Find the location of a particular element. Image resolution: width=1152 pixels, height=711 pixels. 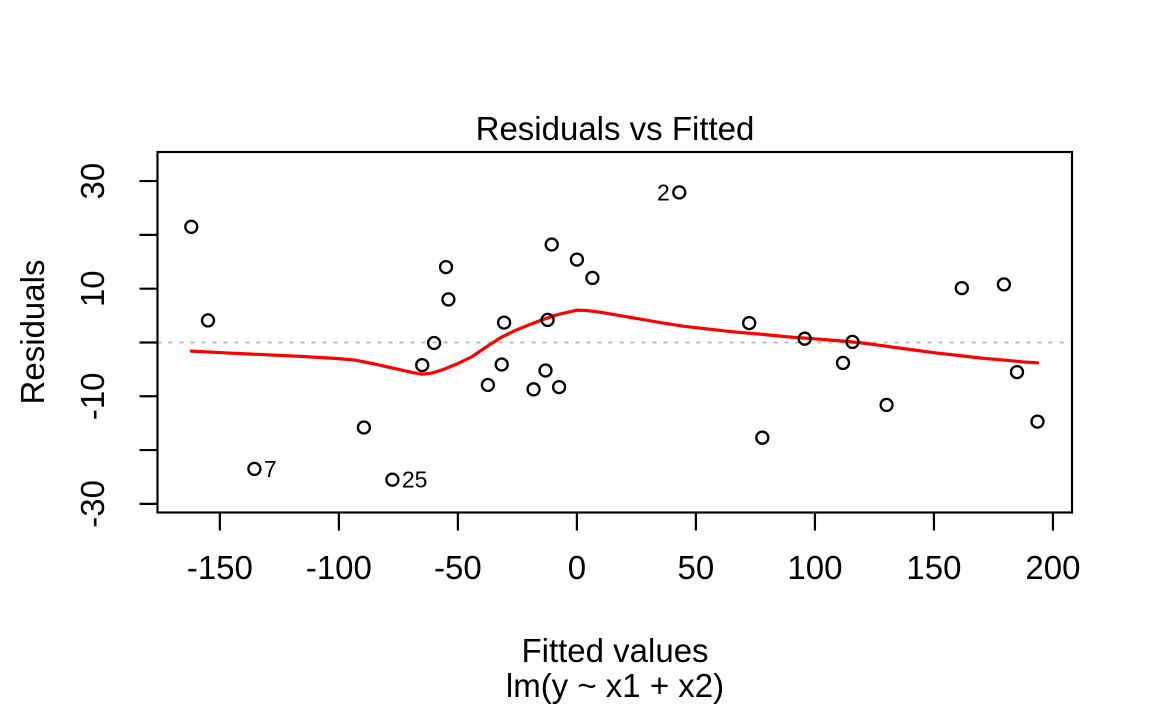

y-axis-tick-label: 30 is located at coordinates (92, 181).